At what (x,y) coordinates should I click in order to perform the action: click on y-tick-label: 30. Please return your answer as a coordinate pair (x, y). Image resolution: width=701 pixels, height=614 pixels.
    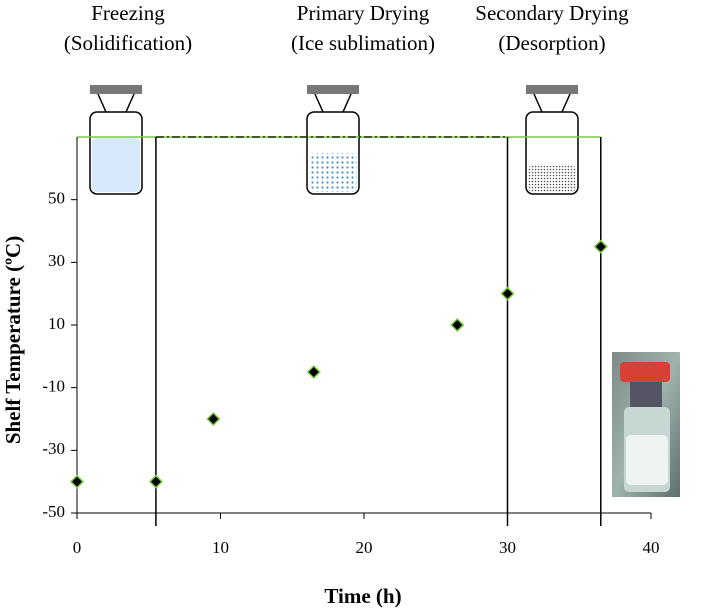
    Looking at the image, I should click on (56, 260).